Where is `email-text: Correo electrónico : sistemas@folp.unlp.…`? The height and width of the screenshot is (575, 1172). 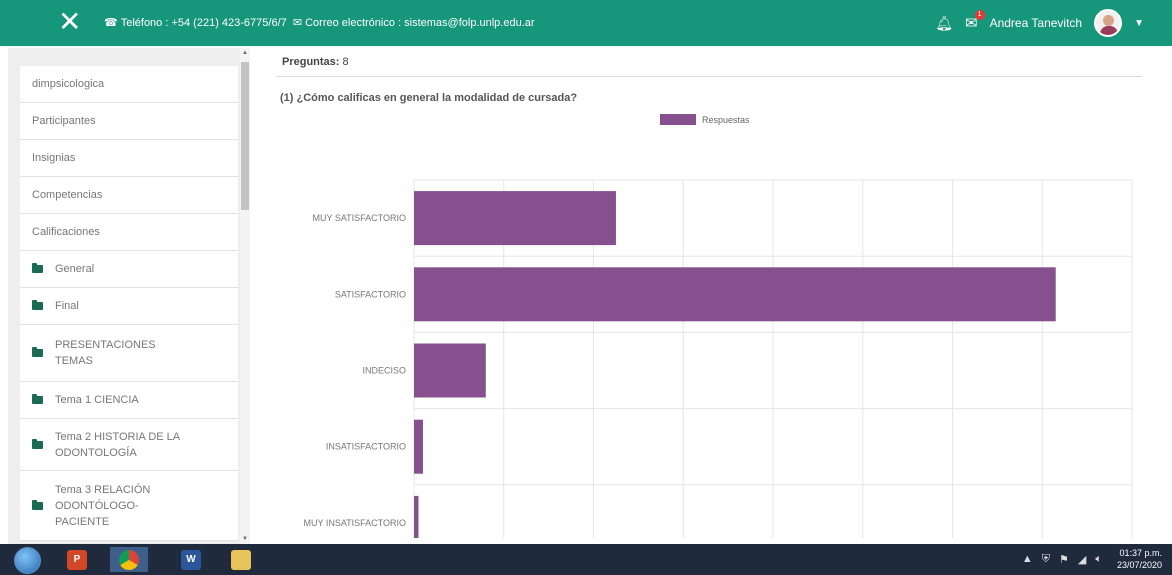 email-text: Correo electrónico : sistemas@folp.unlp.… is located at coordinates (420, 23).